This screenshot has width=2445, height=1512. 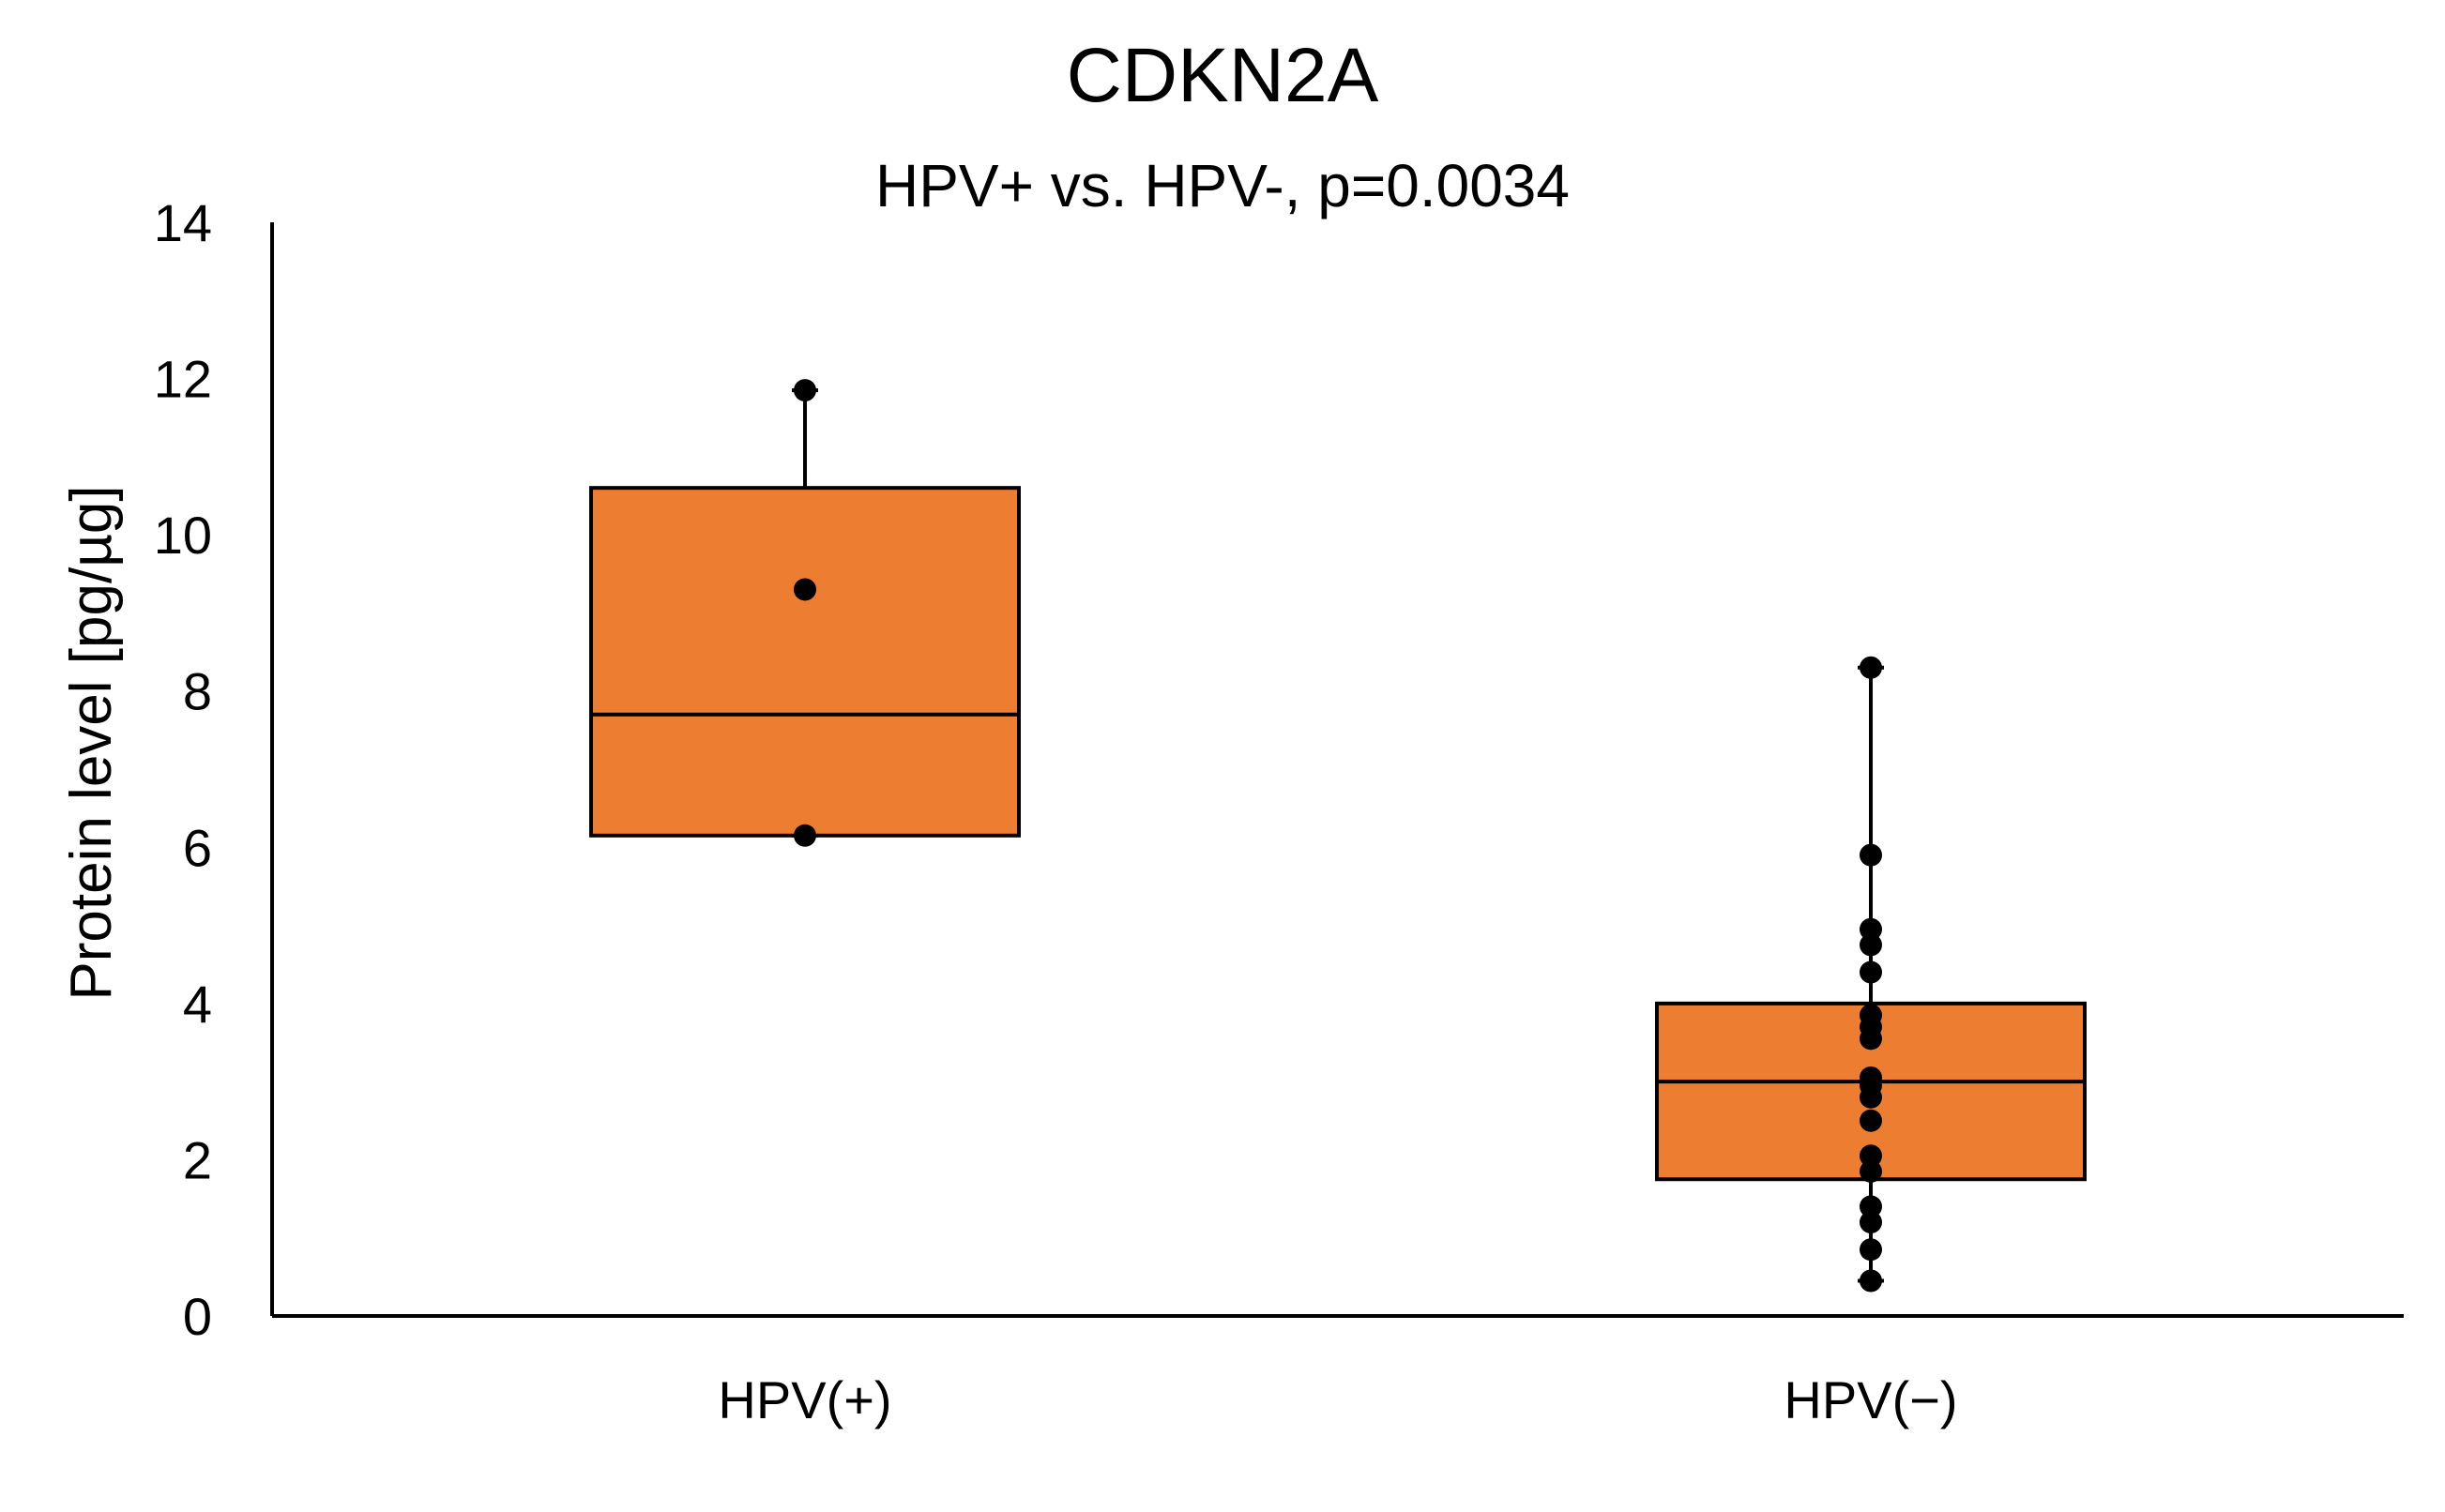 I want to click on y-tick-label: 14, so click(x=183, y=222).